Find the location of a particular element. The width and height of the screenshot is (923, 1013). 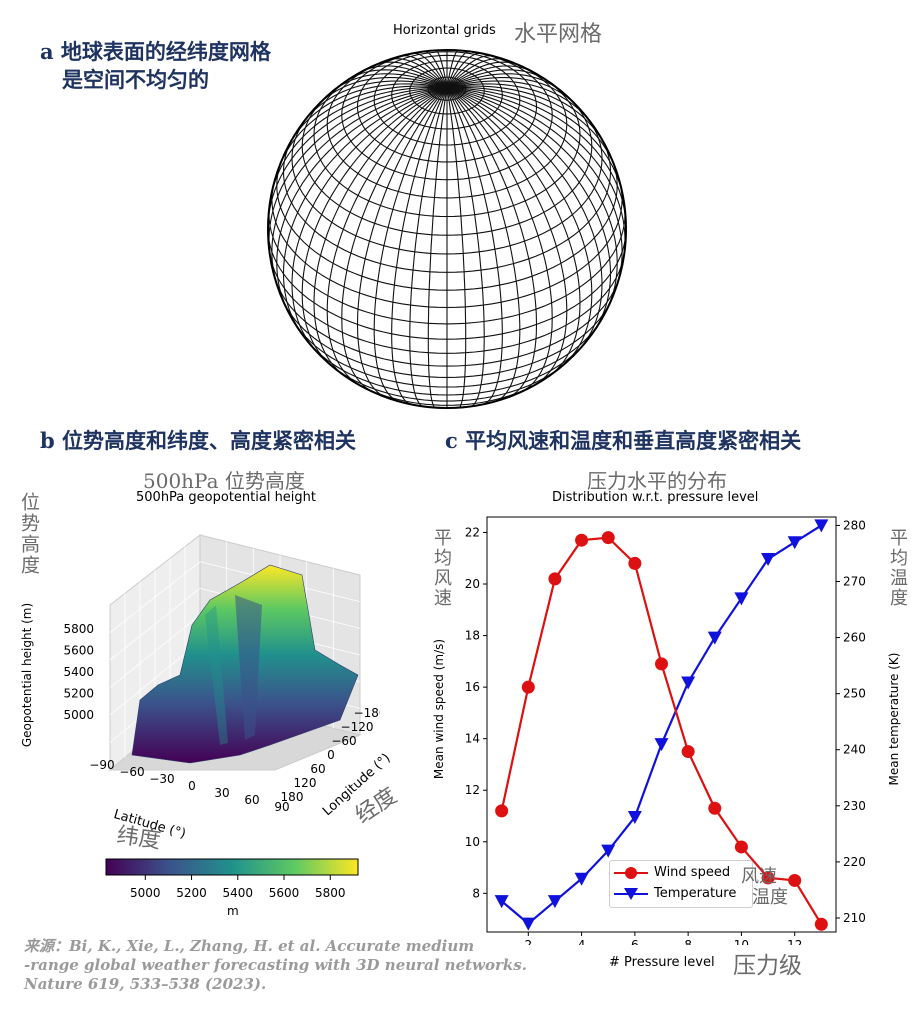

y1-tick-label: 8 is located at coordinates (476, 893).